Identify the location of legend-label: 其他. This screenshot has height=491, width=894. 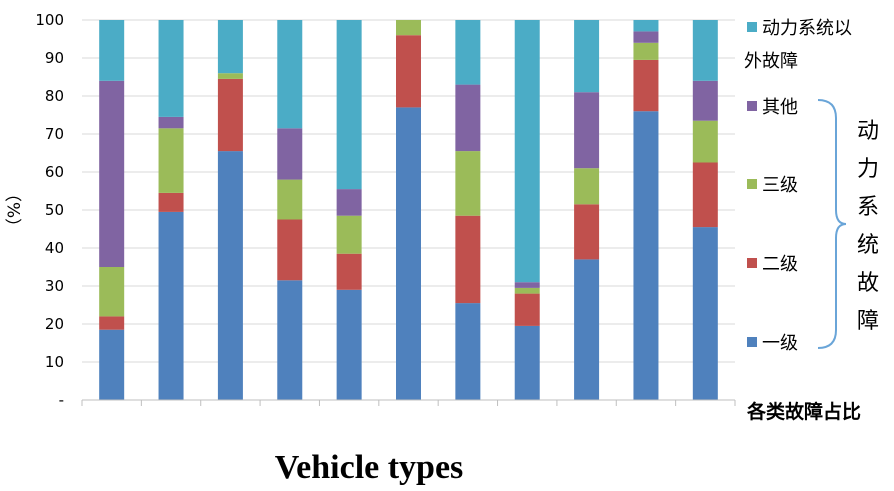
(780, 107).